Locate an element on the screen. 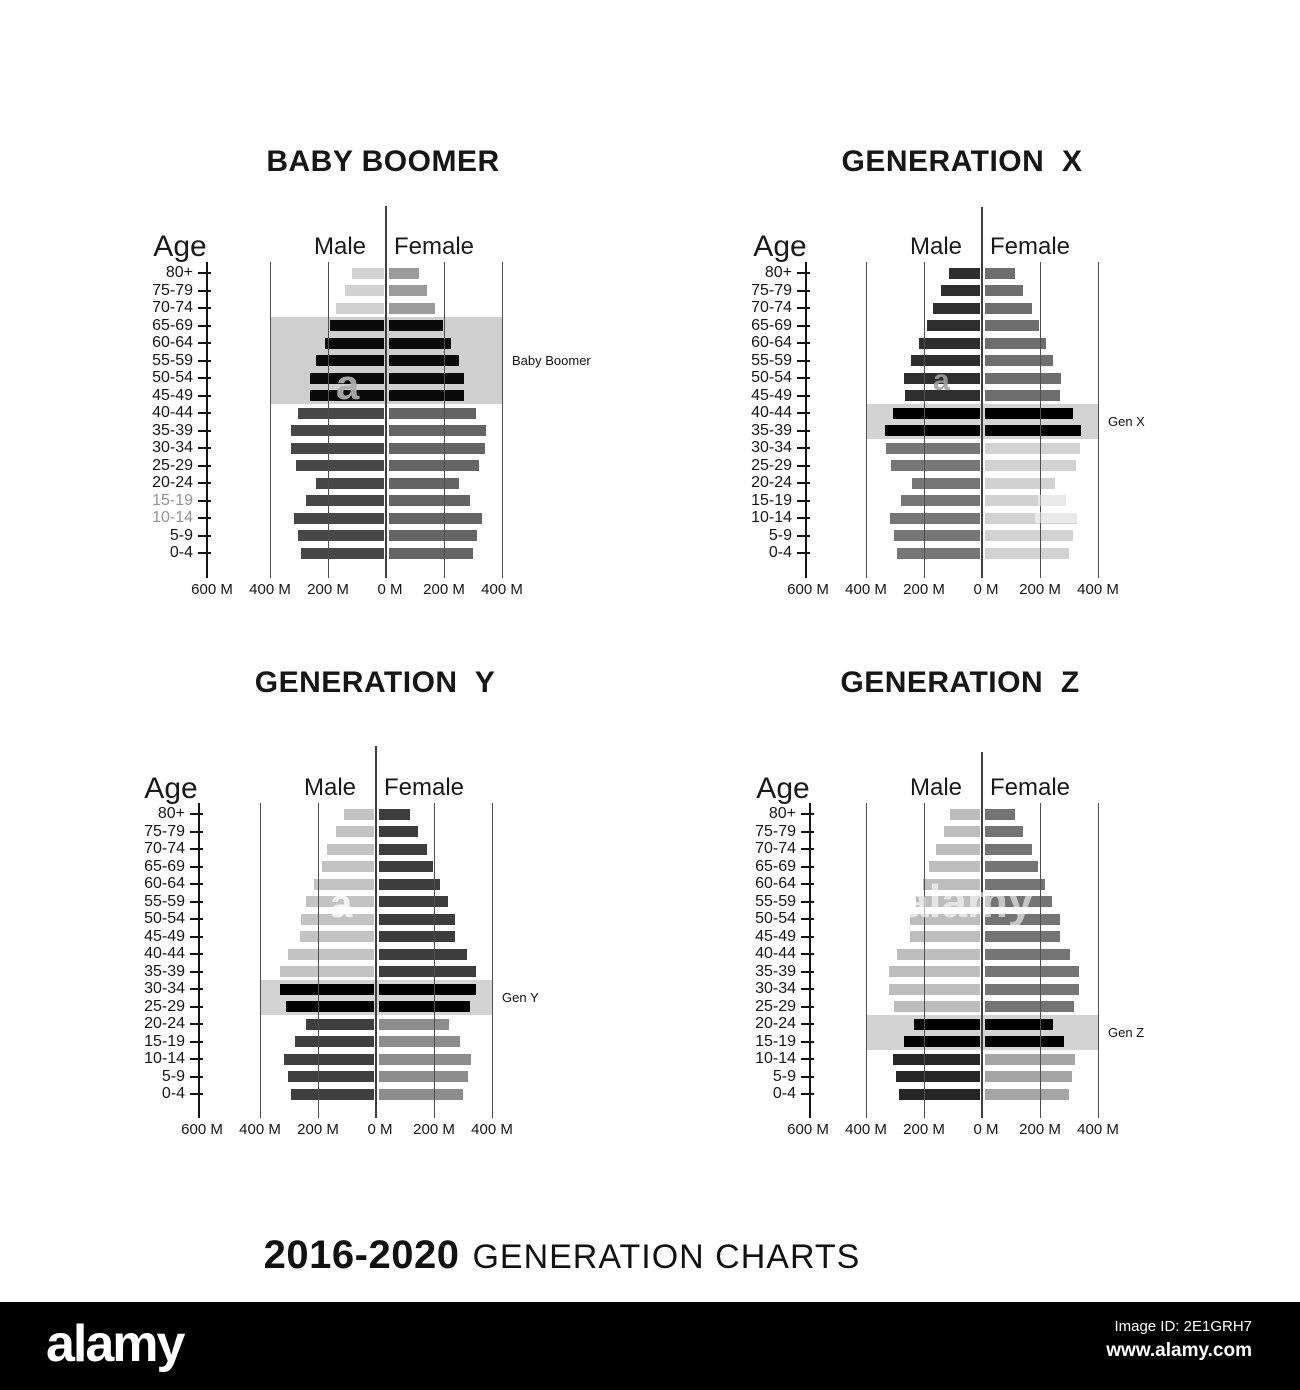 Image resolution: width=1300 pixels, height=1390 pixels. caption-title: GENERATION CHARTS is located at coordinates (666, 1257).